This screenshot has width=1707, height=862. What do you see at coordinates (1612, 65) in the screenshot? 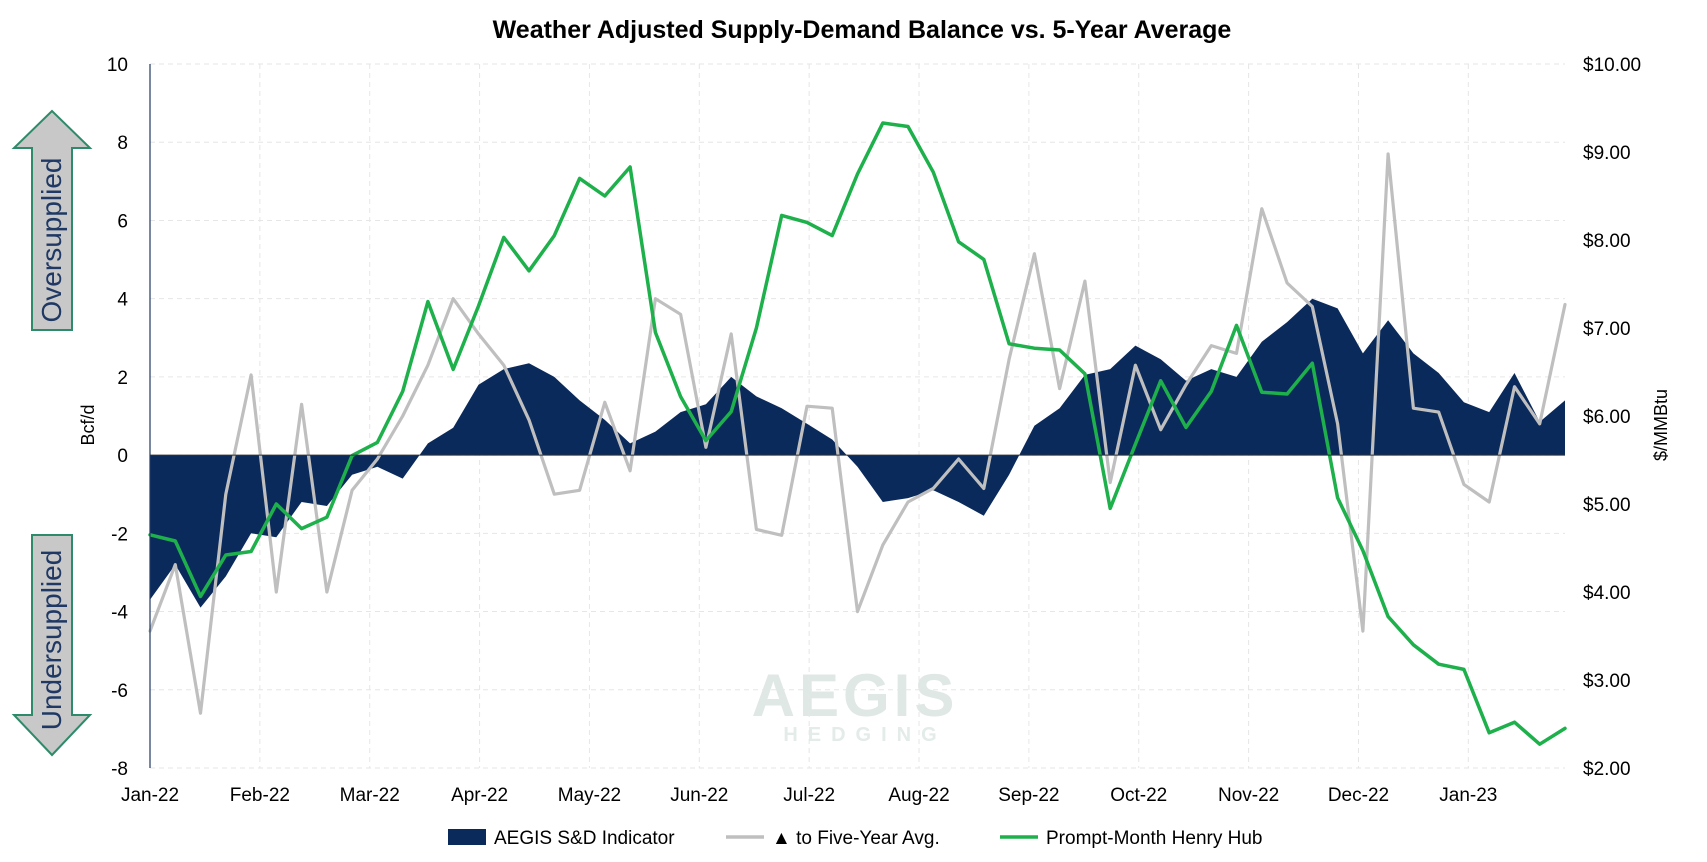
I see `y-right-tick-label: $10.00` at bounding box center [1612, 65].